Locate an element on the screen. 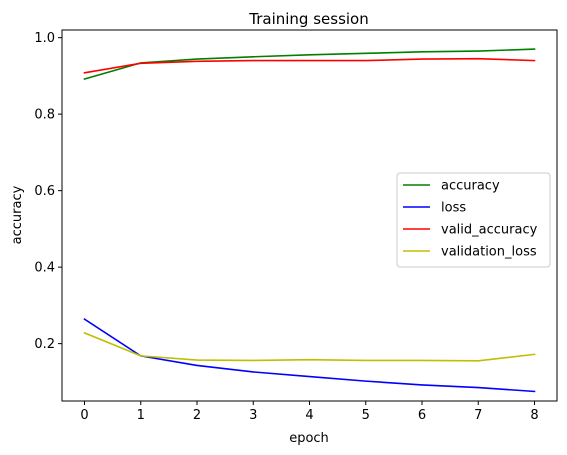 The height and width of the screenshot is (455, 567). series-line-loss is located at coordinates (309, 355).